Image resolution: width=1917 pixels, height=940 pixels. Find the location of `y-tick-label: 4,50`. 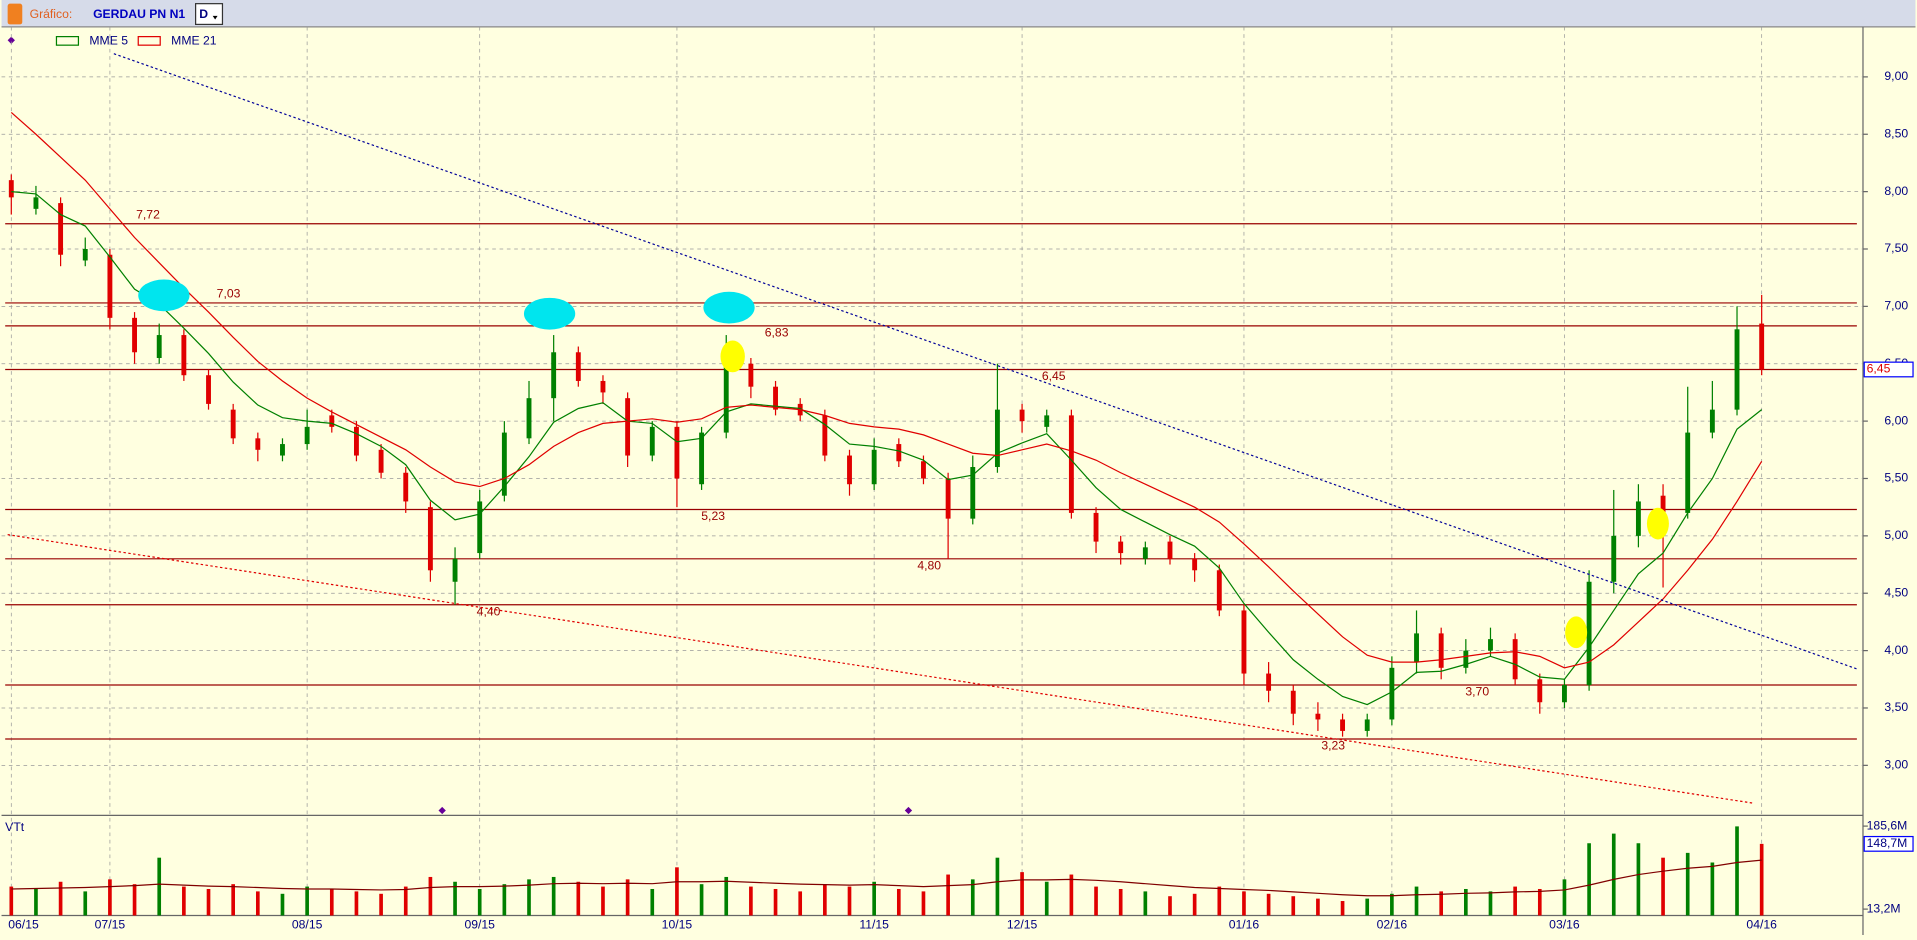

y-tick-label: 4,50 is located at coordinates (1896, 592).